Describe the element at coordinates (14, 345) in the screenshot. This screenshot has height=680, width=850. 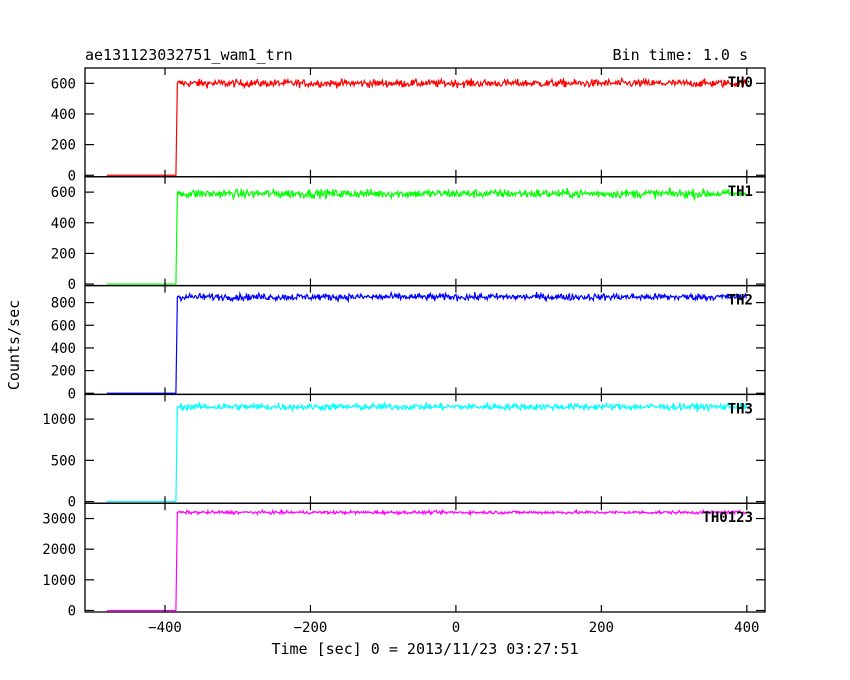
I see `y-axis-label: Counts/sec` at that location.